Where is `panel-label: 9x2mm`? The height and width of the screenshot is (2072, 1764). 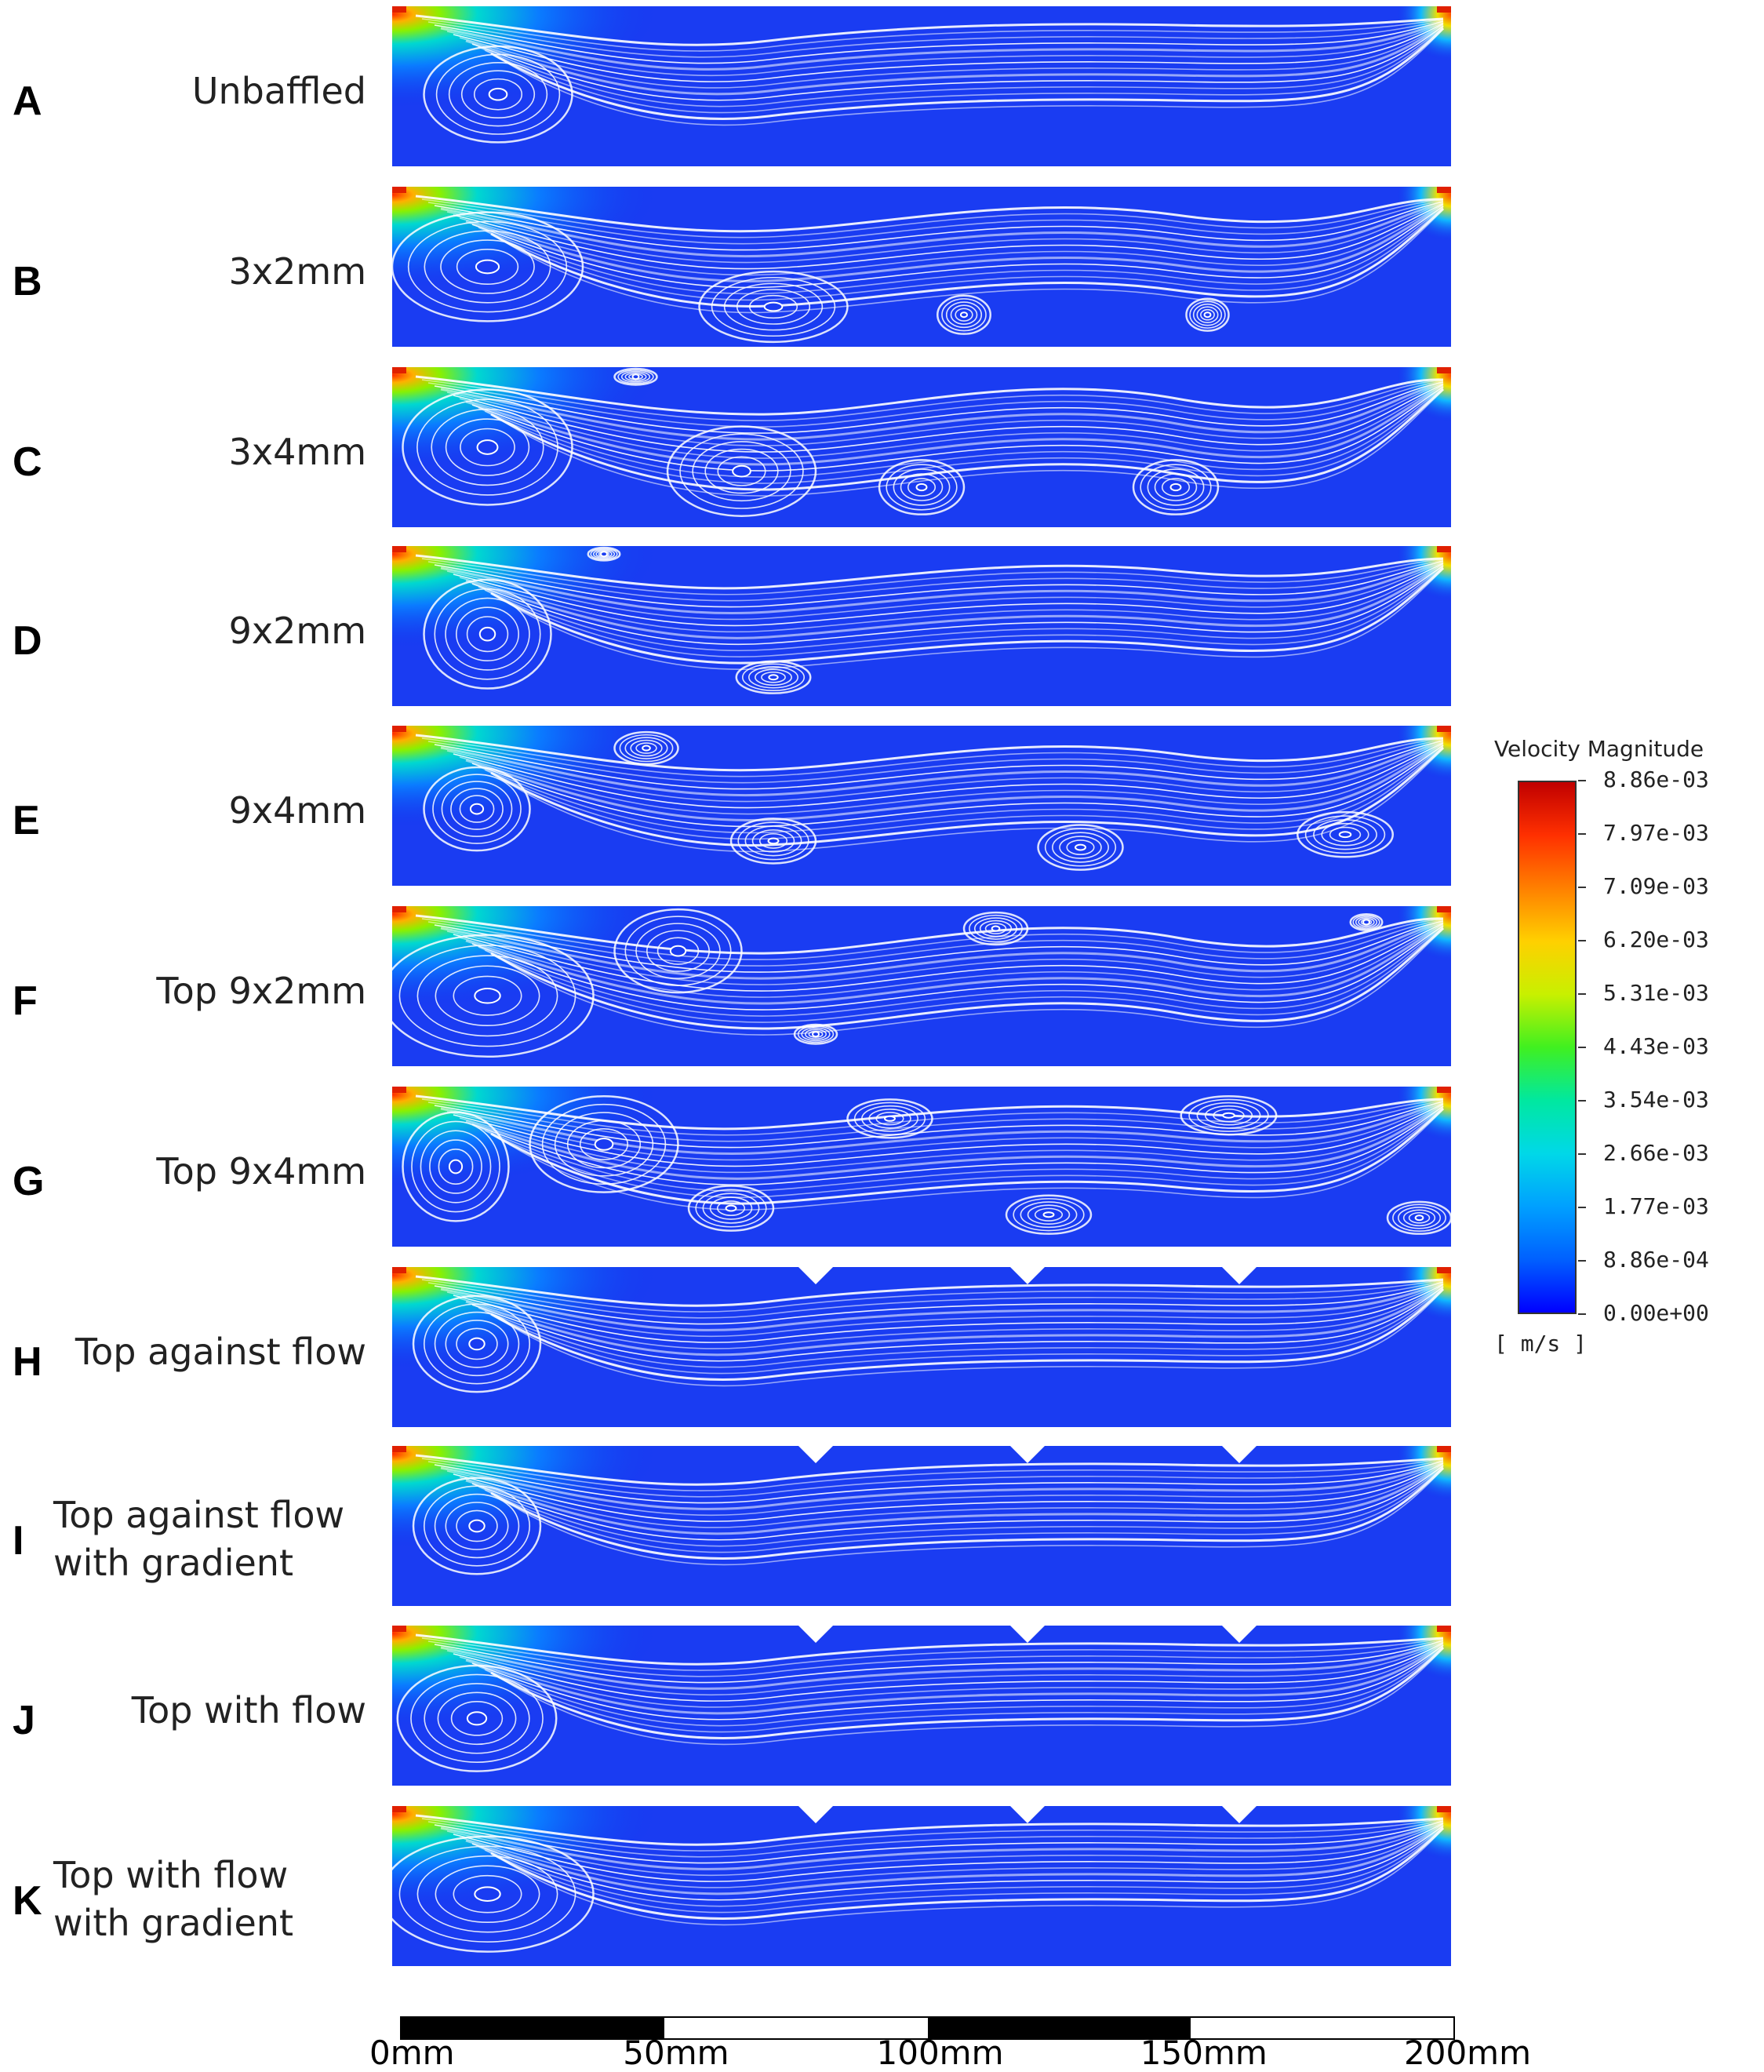
panel-label: 9x2mm is located at coordinates (297, 631).